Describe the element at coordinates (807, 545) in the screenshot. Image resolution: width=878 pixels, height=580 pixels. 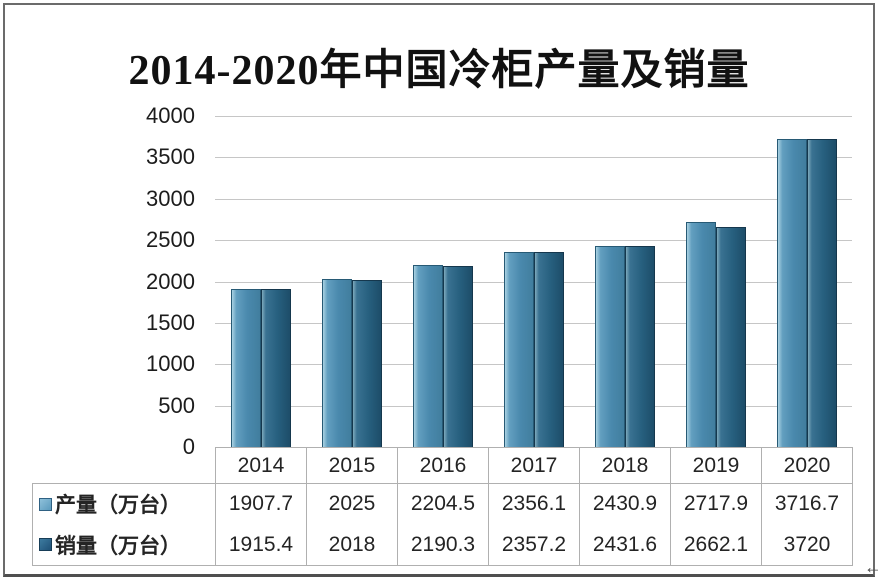
I see `value-sales-2020: 3720` at that location.